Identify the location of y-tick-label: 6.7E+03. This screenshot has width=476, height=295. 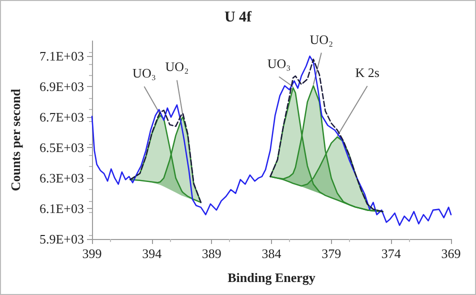
(61, 117).